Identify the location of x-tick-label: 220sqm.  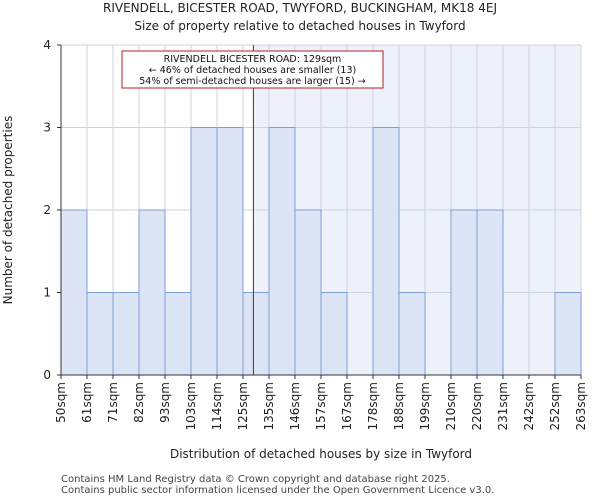
(477, 406).